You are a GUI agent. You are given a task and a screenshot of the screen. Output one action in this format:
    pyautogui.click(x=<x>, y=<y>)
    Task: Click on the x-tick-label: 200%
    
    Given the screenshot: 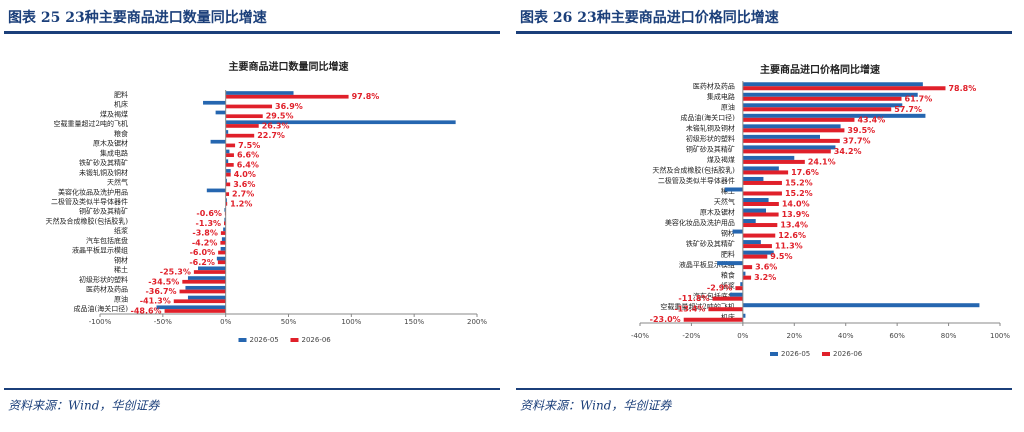 What is the action you would take?
    pyautogui.click(x=477, y=322)
    